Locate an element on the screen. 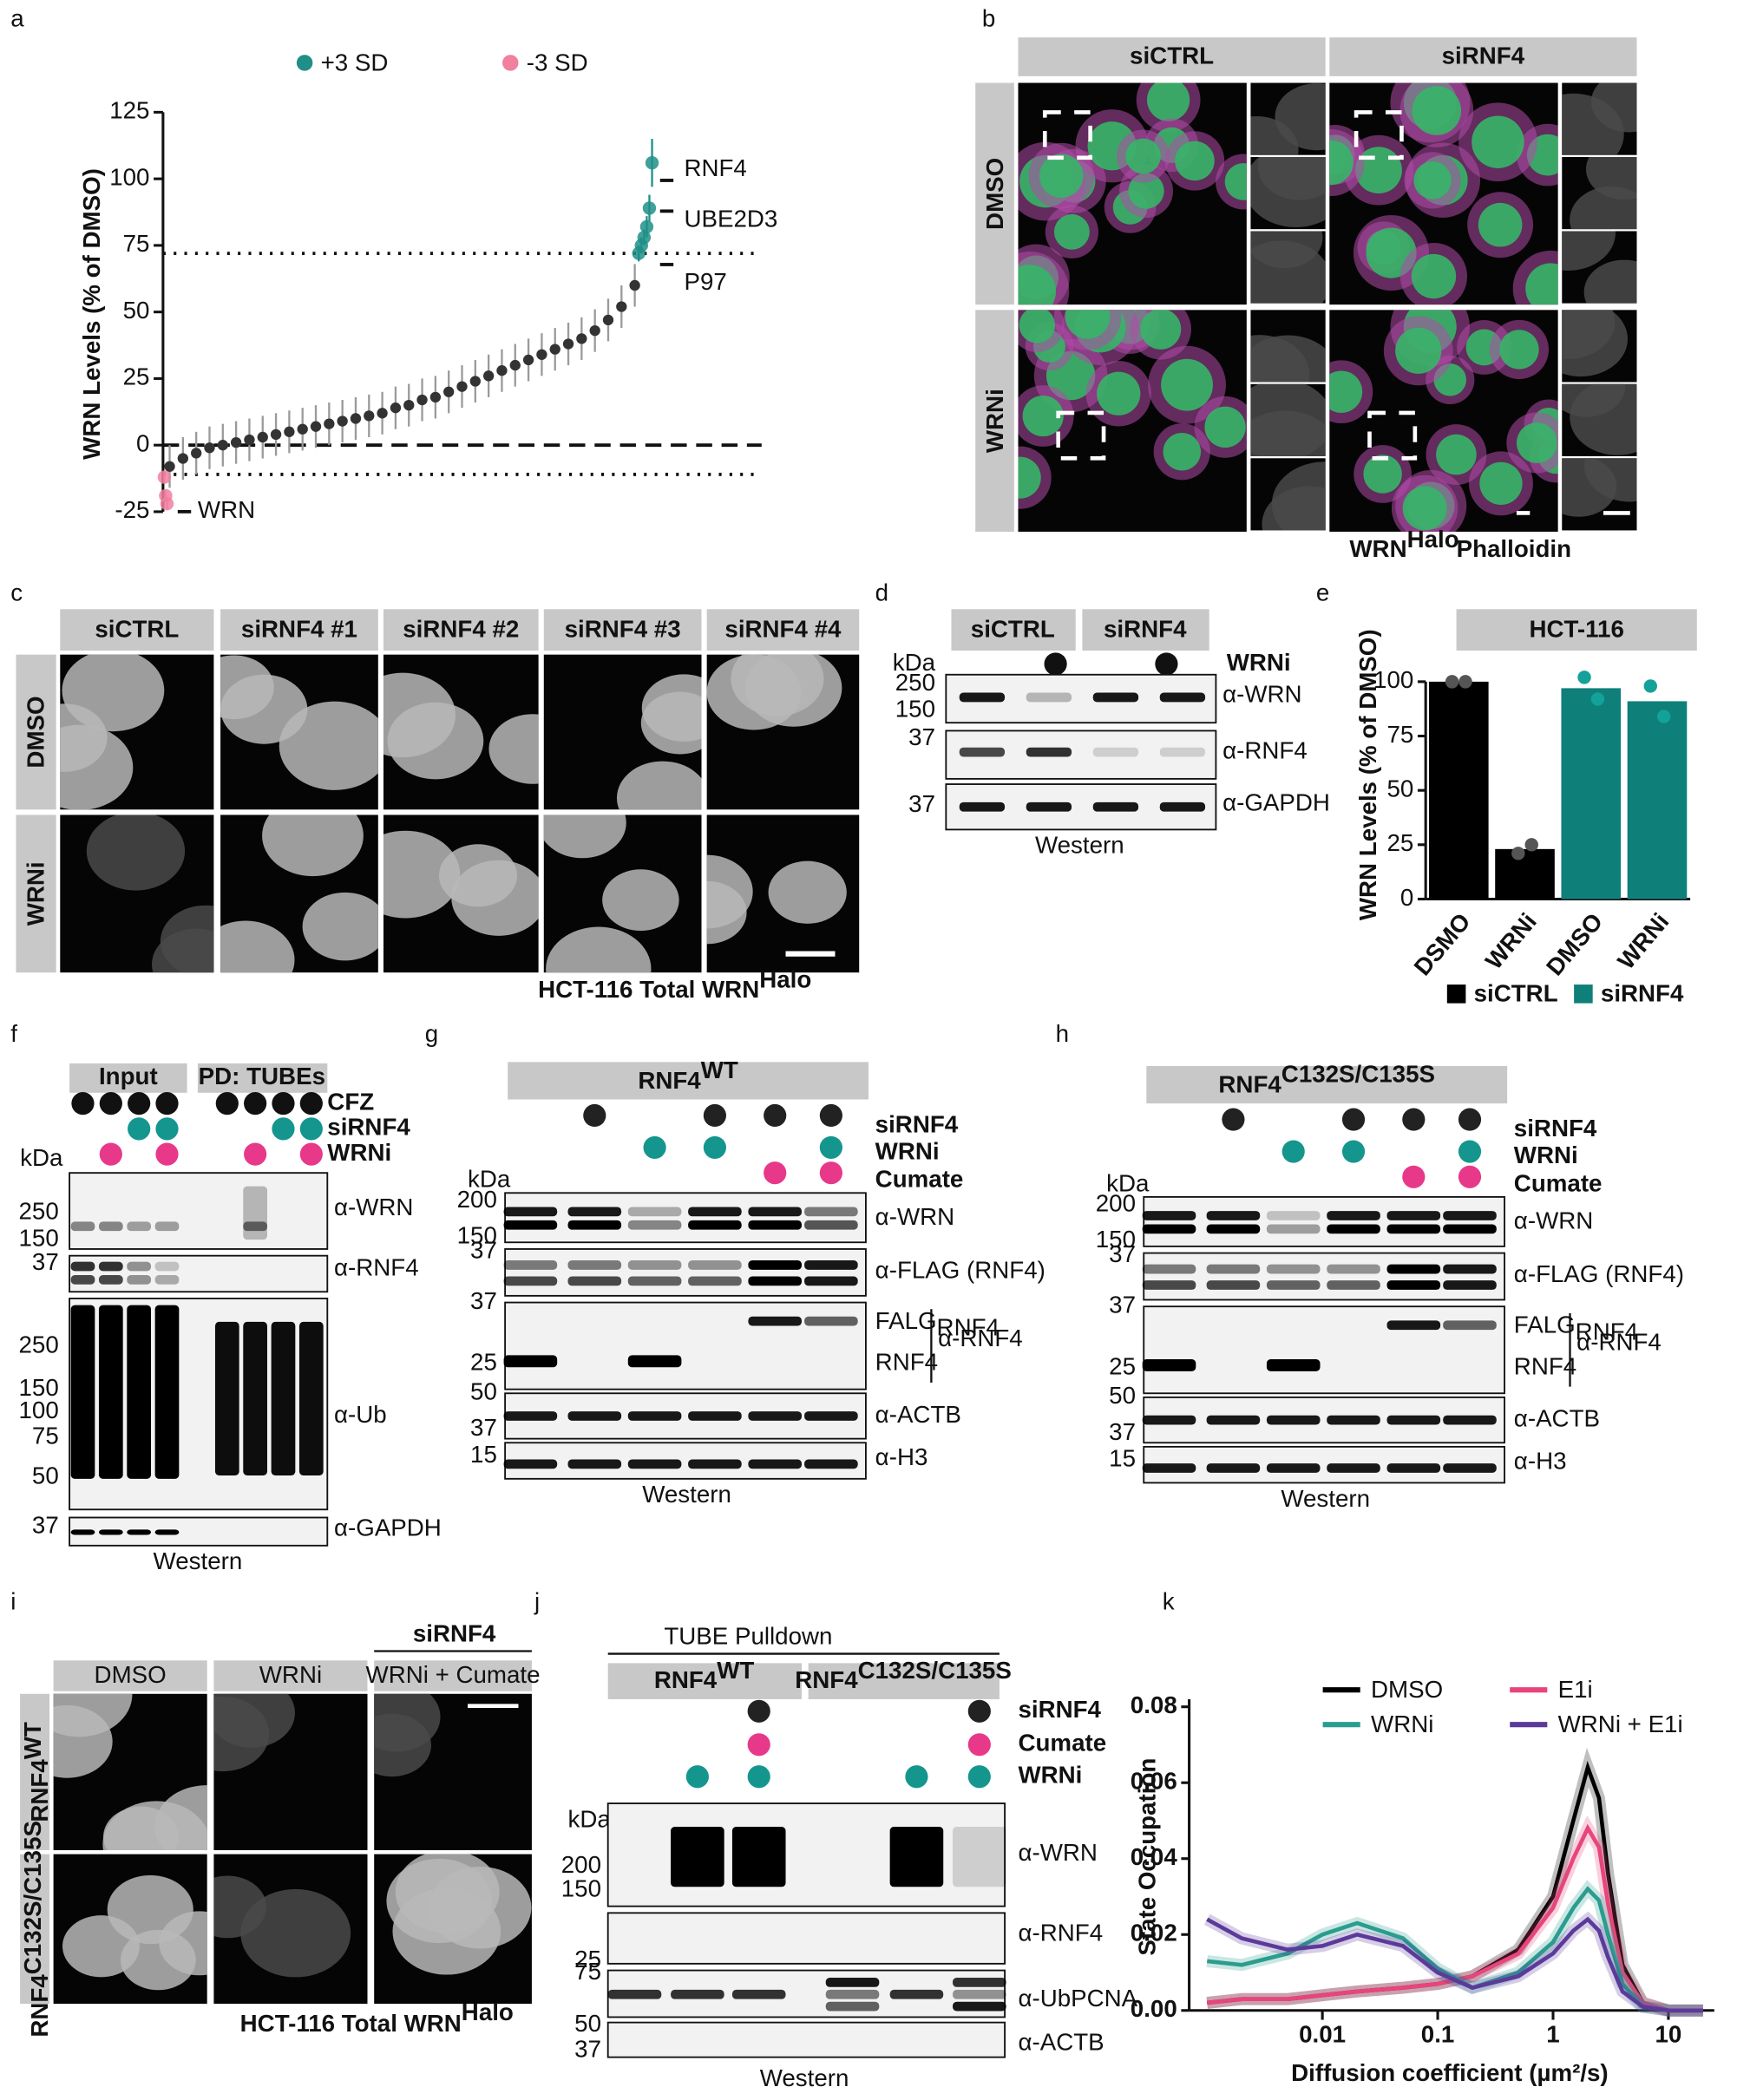  antibody-label: α-WRN is located at coordinates (1261, 694).